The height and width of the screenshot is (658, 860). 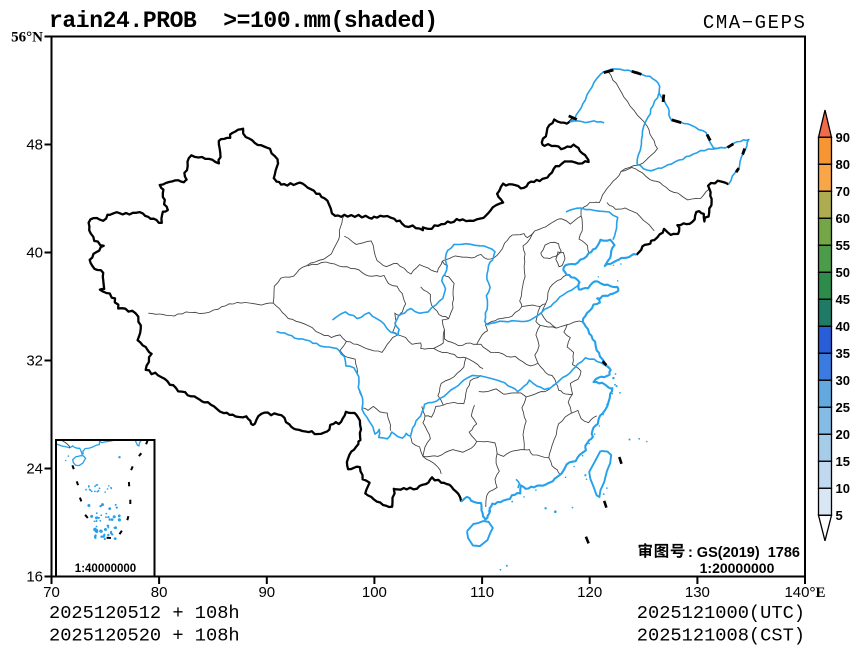 What do you see at coordinates (34, 577) in the screenshot?
I see `svg-text: 16` at bounding box center [34, 577].